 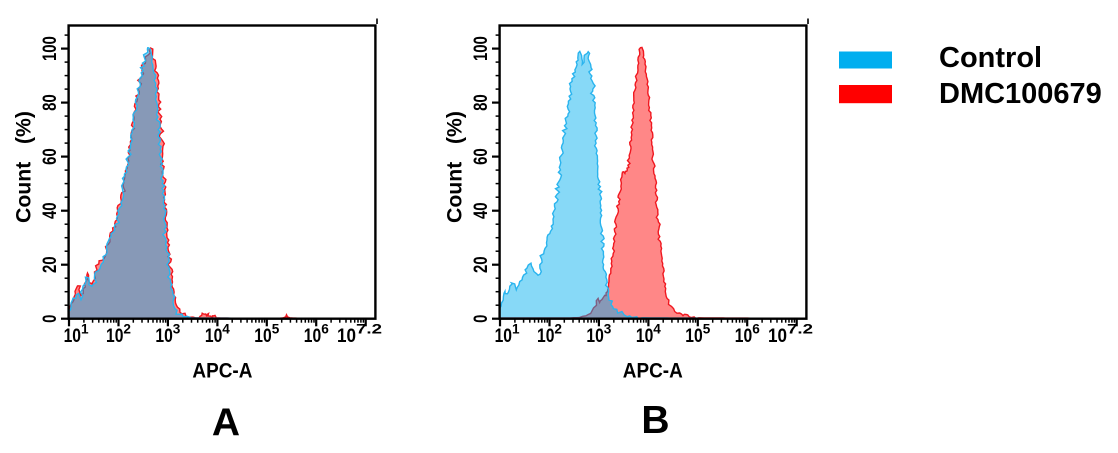 What do you see at coordinates (226, 423) in the screenshot?
I see `svg-text: A` at bounding box center [226, 423].